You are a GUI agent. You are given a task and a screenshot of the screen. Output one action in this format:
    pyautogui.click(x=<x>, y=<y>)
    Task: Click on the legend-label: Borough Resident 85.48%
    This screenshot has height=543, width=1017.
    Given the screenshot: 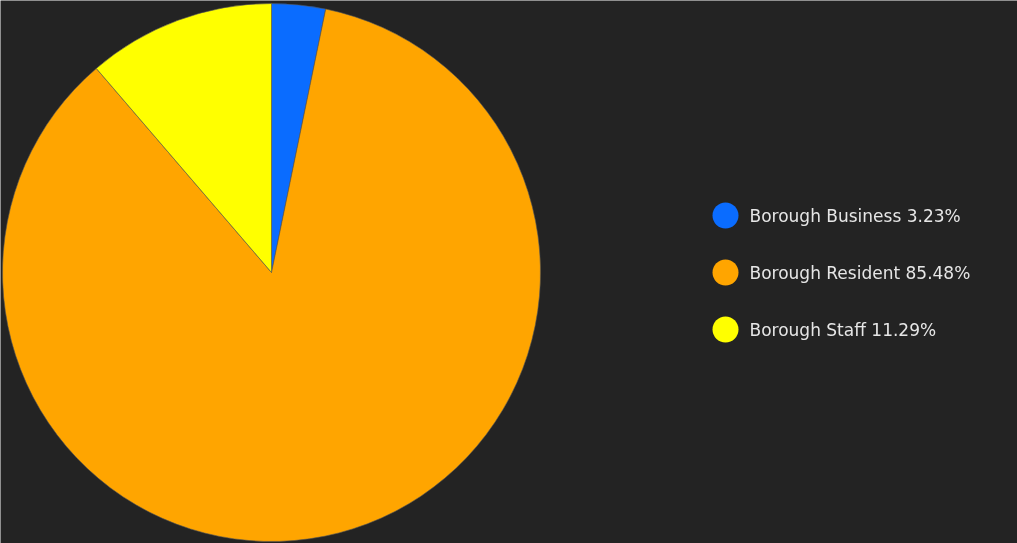 What is the action you would take?
    pyautogui.click(x=860, y=272)
    